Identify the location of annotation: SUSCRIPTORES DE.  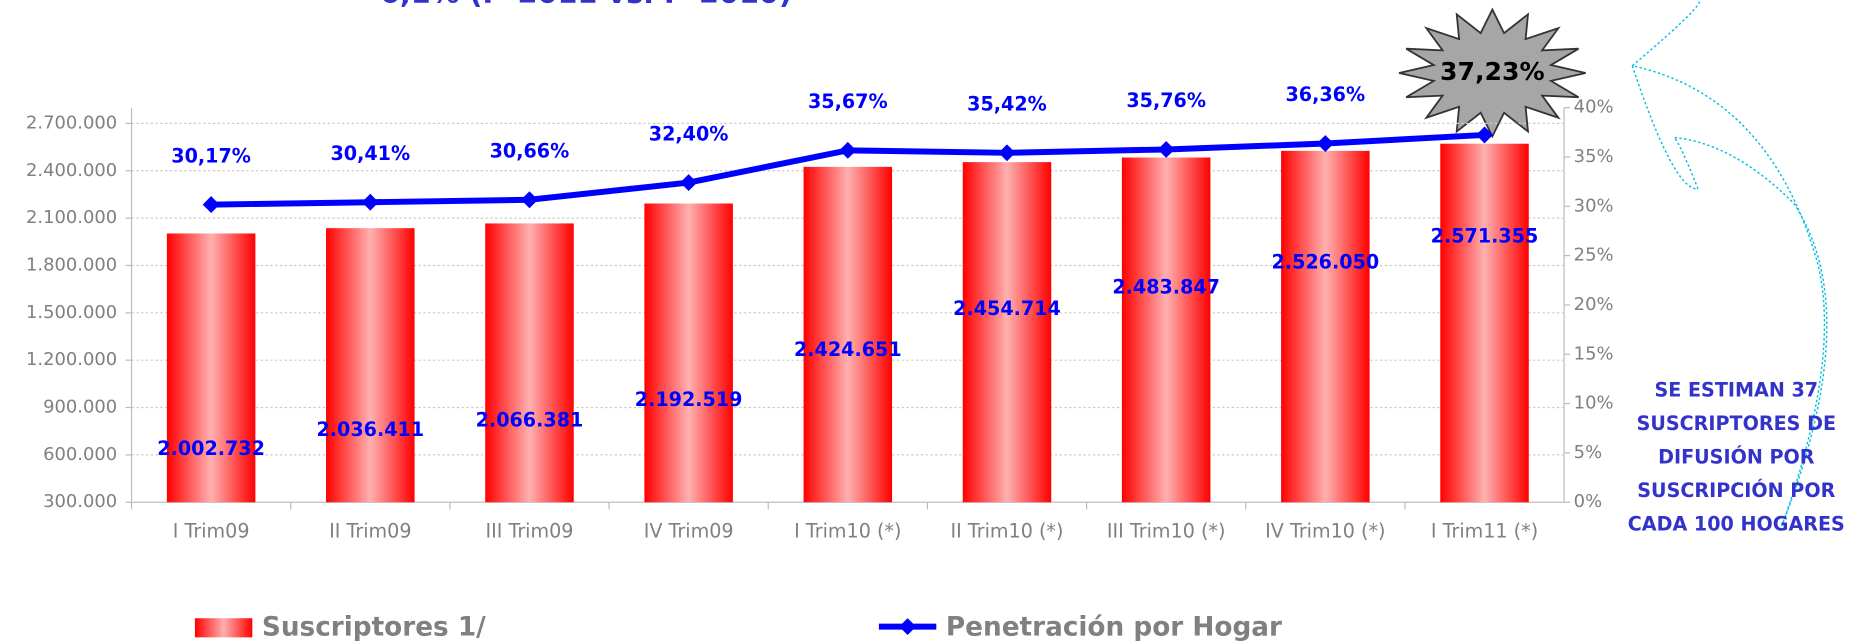
(1736, 423).